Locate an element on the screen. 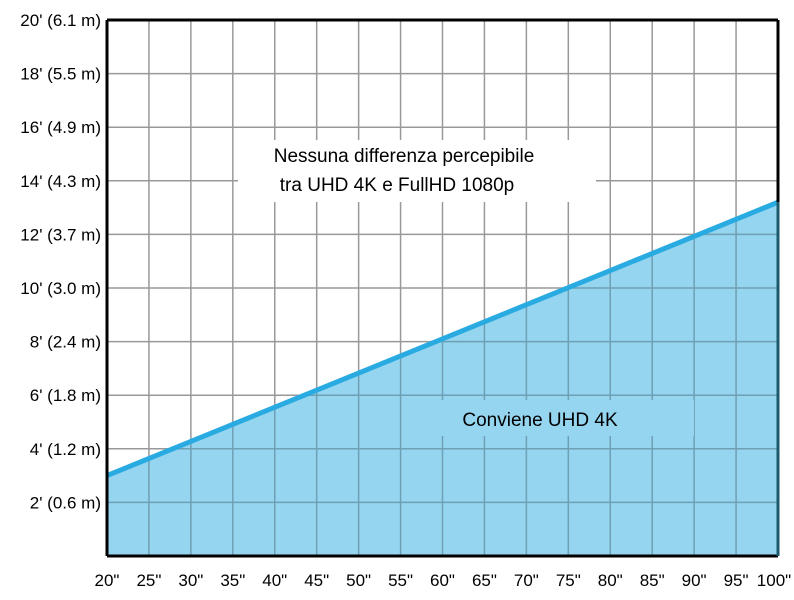  x-tick-label: 50" is located at coordinates (358, 580).